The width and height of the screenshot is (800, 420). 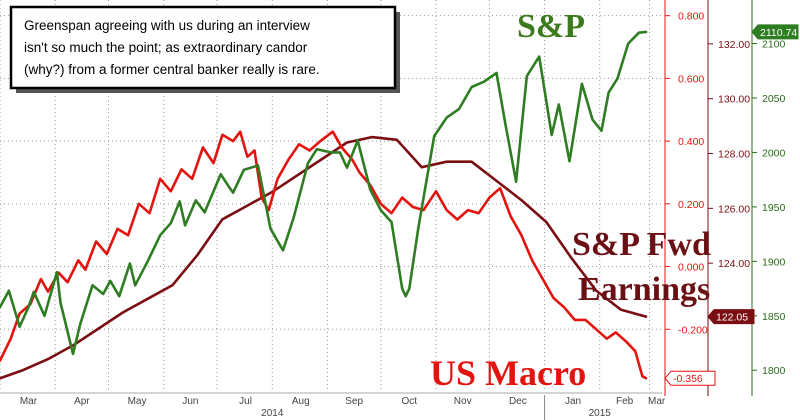 I want to click on x-tick-label: Jun, so click(x=190, y=401).